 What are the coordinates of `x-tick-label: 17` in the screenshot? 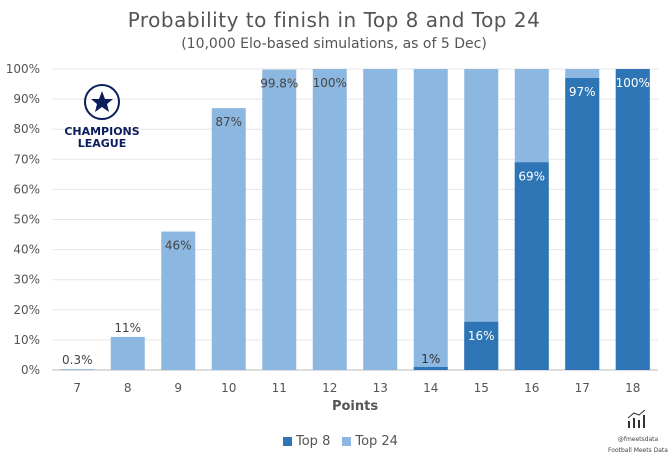 It's located at (582, 388).